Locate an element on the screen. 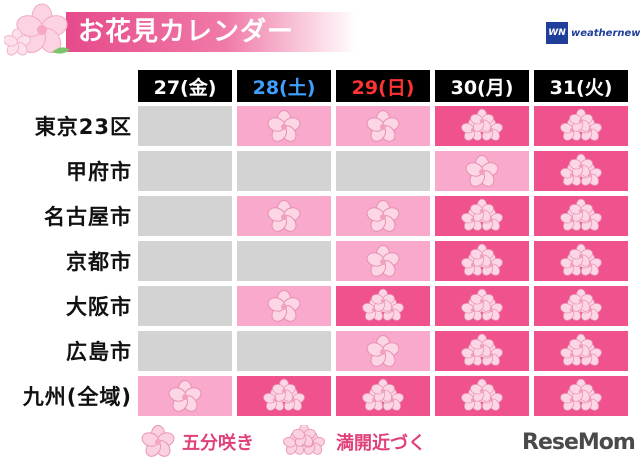 The width and height of the screenshot is (640, 469). weathernews-logo: WN weathernews is located at coordinates (593, 33).